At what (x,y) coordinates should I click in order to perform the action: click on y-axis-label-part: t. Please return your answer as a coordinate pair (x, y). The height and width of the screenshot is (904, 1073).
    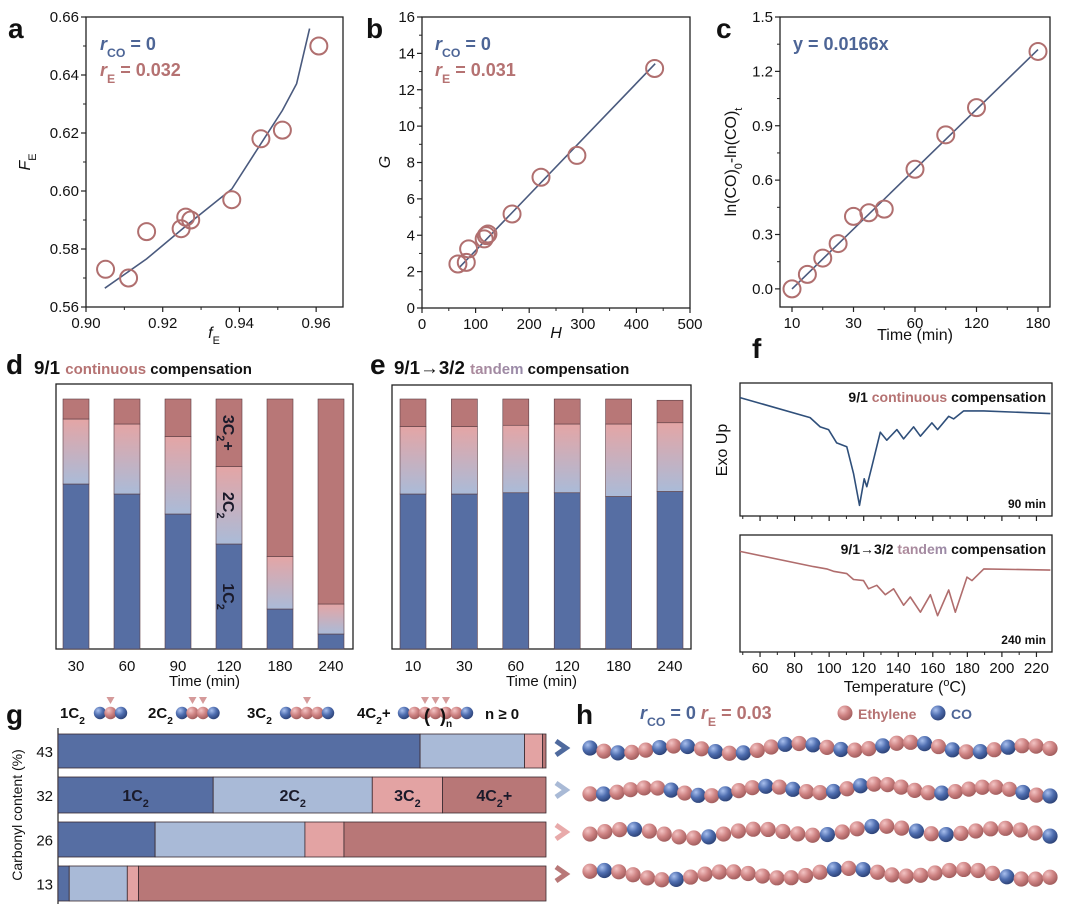
    Looking at the image, I should click on (739, 109).